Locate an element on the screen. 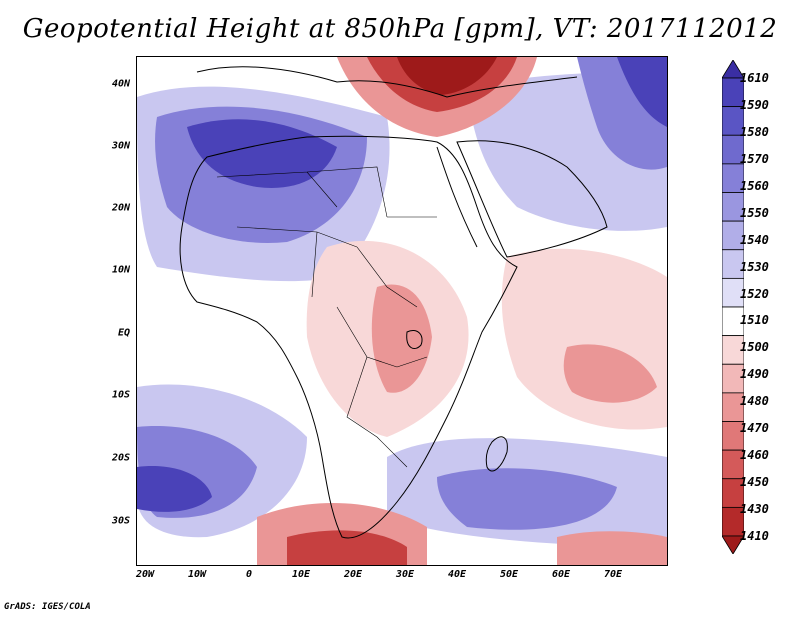 Image resolution: width=800 pixels, height=618 pixels. lat-label-30n: 30N is located at coordinates (120, 146).